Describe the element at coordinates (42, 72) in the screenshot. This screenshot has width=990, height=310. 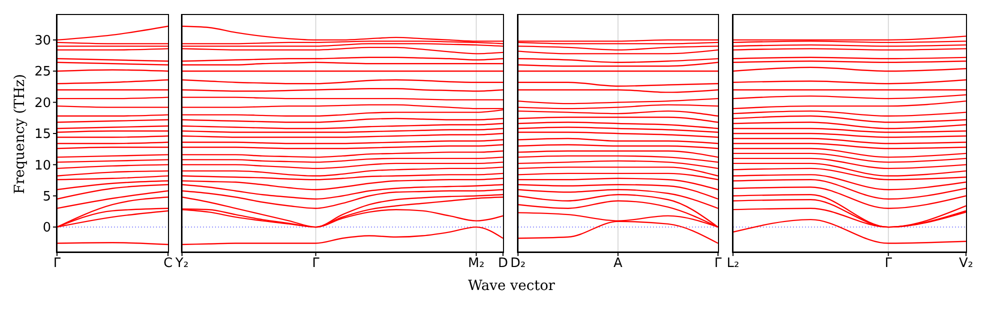
I see `y-tick-label: 25` at that location.